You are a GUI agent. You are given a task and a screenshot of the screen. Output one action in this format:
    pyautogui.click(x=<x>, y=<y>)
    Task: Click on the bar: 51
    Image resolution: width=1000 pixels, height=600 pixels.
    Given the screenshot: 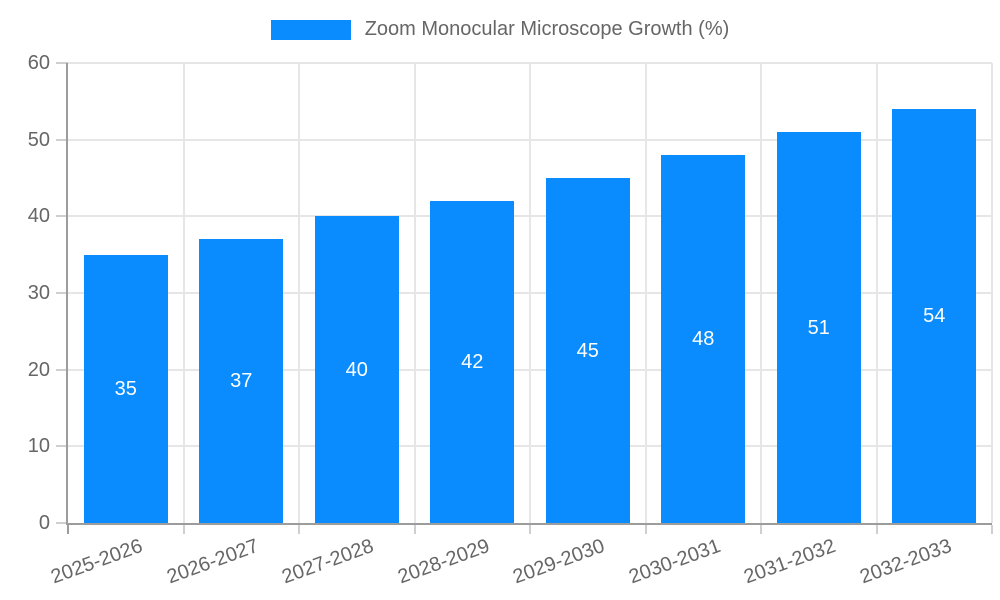 What is the action you would take?
    pyautogui.click(x=818, y=327)
    